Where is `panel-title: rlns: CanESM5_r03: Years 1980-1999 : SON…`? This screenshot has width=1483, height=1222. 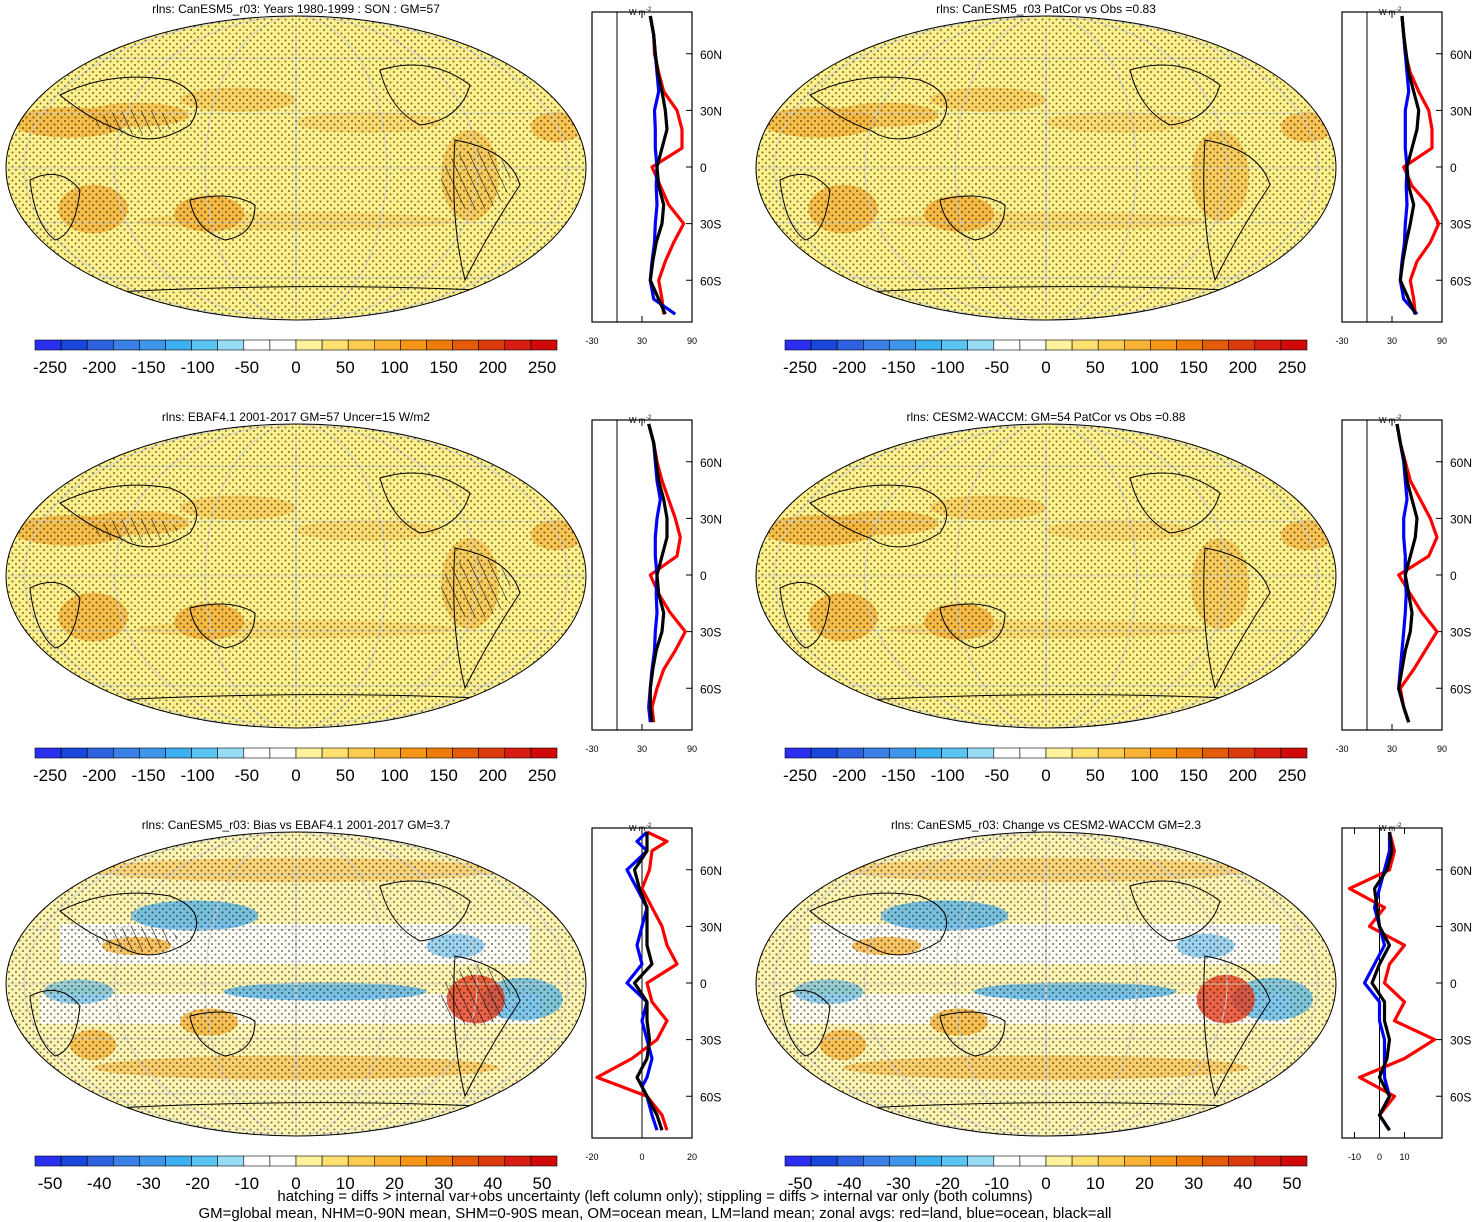 panel-title: rlns: CanESM5_r03: Years 1980-1999 : SON… is located at coordinates (296, 9).